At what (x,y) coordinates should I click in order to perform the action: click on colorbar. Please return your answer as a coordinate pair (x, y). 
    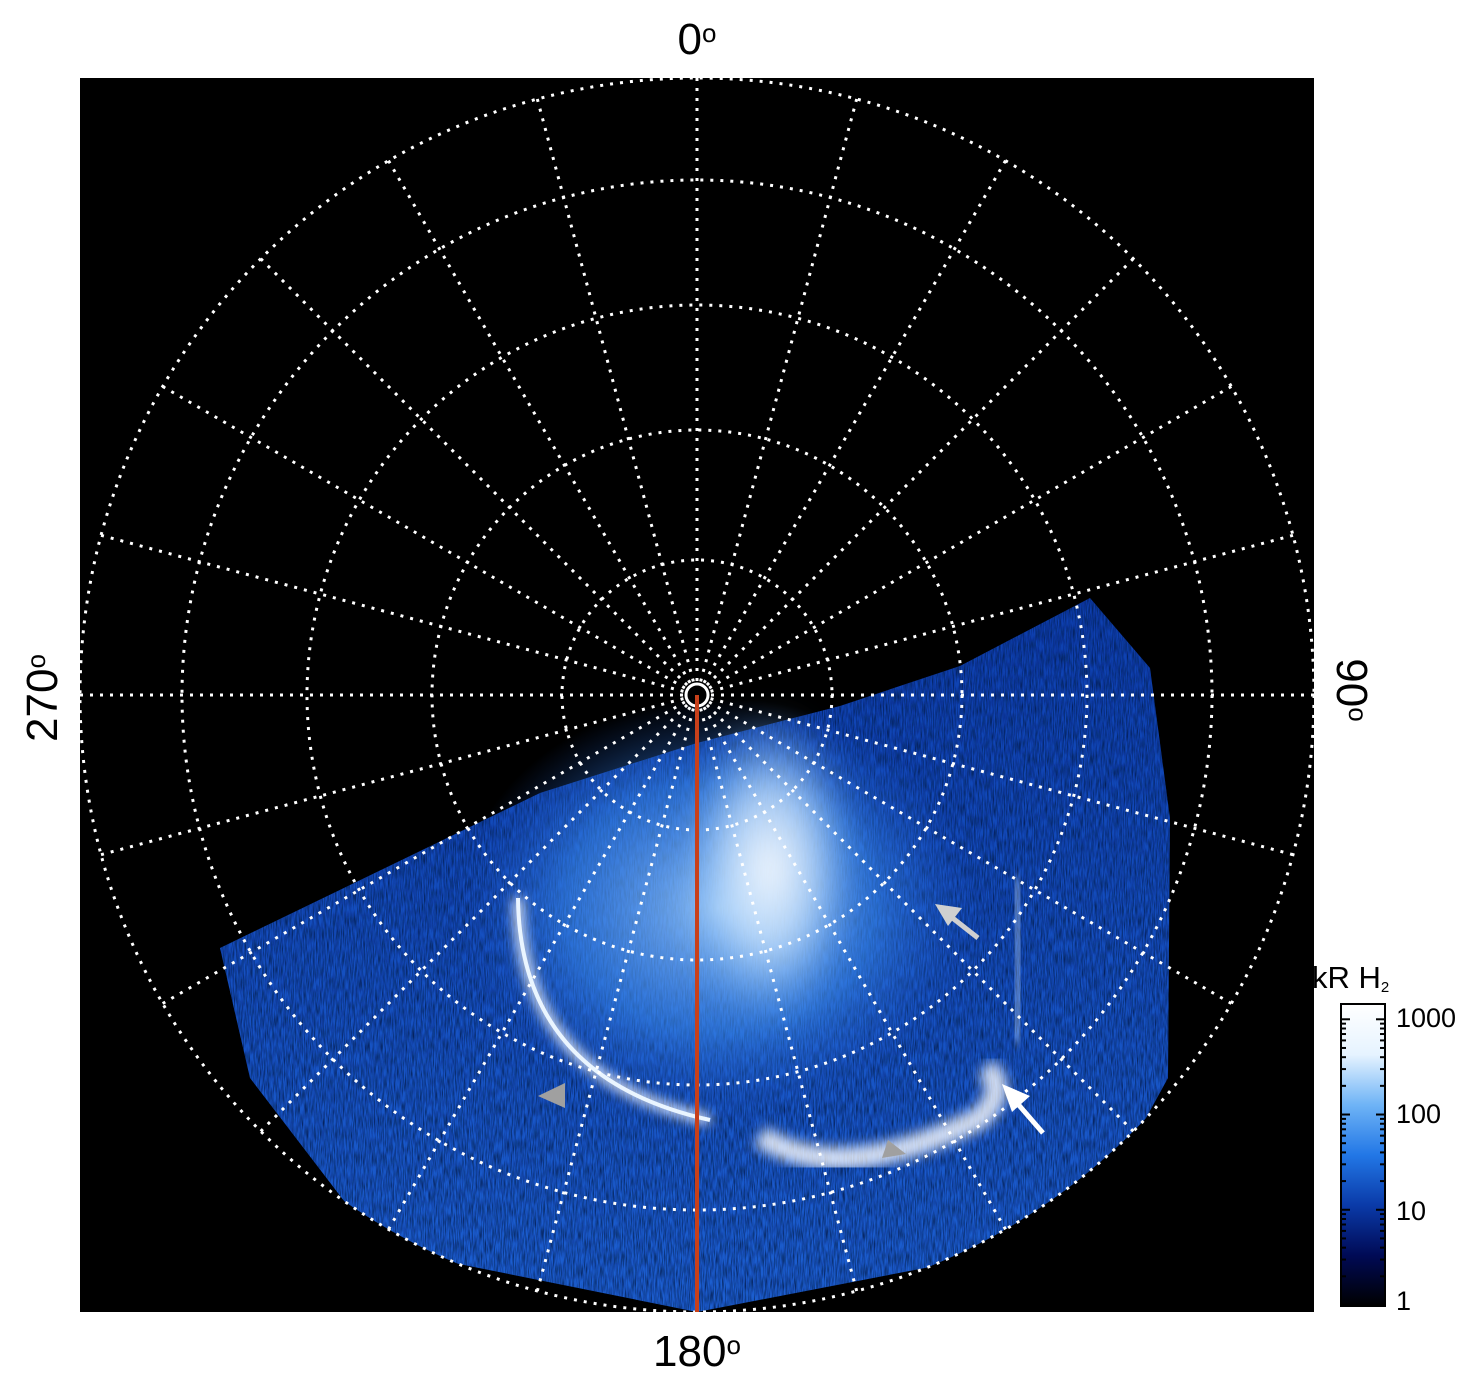
    Looking at the image, I should click on (1363, 1155).